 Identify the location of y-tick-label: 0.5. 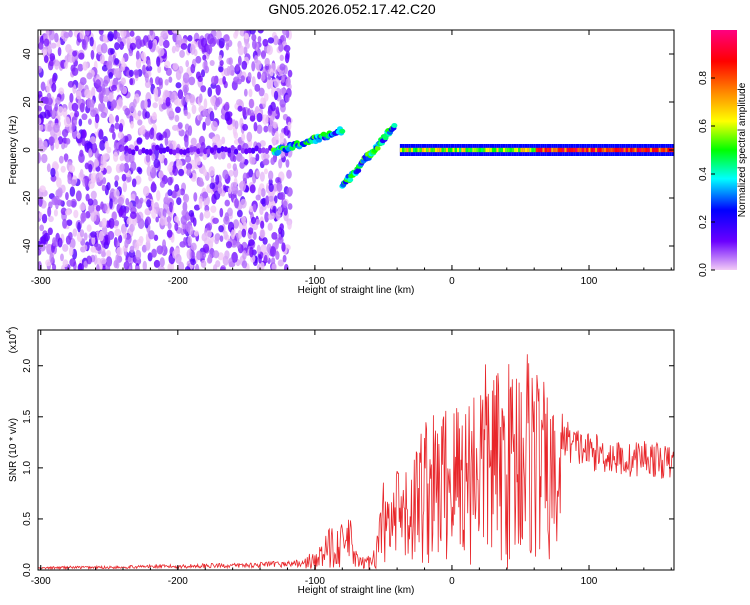
(27, 519).